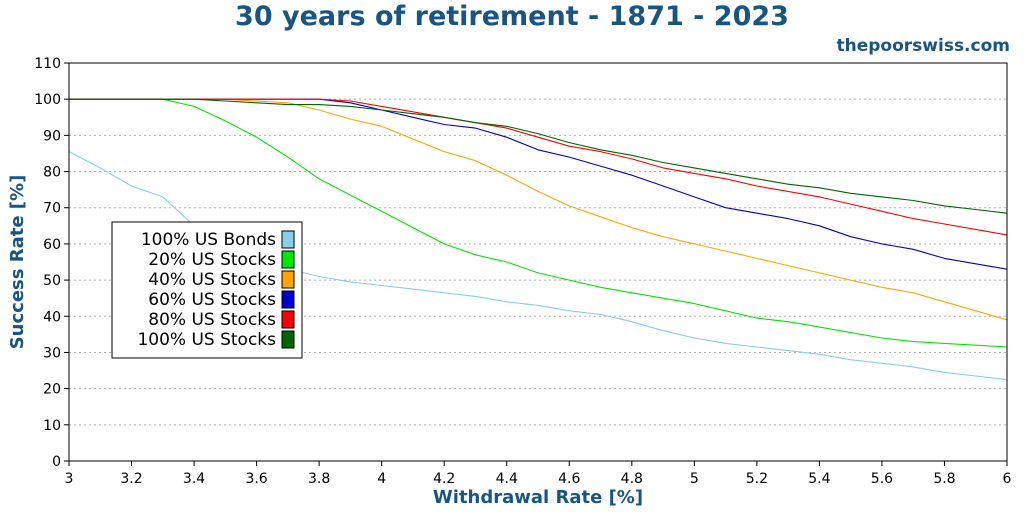 The image size is (1024, 512). What do you see at coordinates (51, 263) in the screenshot?
I see `y-axis: 0 10 20 30 40 50 60 70 80 90 100 110` at bounding box center [51, 263].